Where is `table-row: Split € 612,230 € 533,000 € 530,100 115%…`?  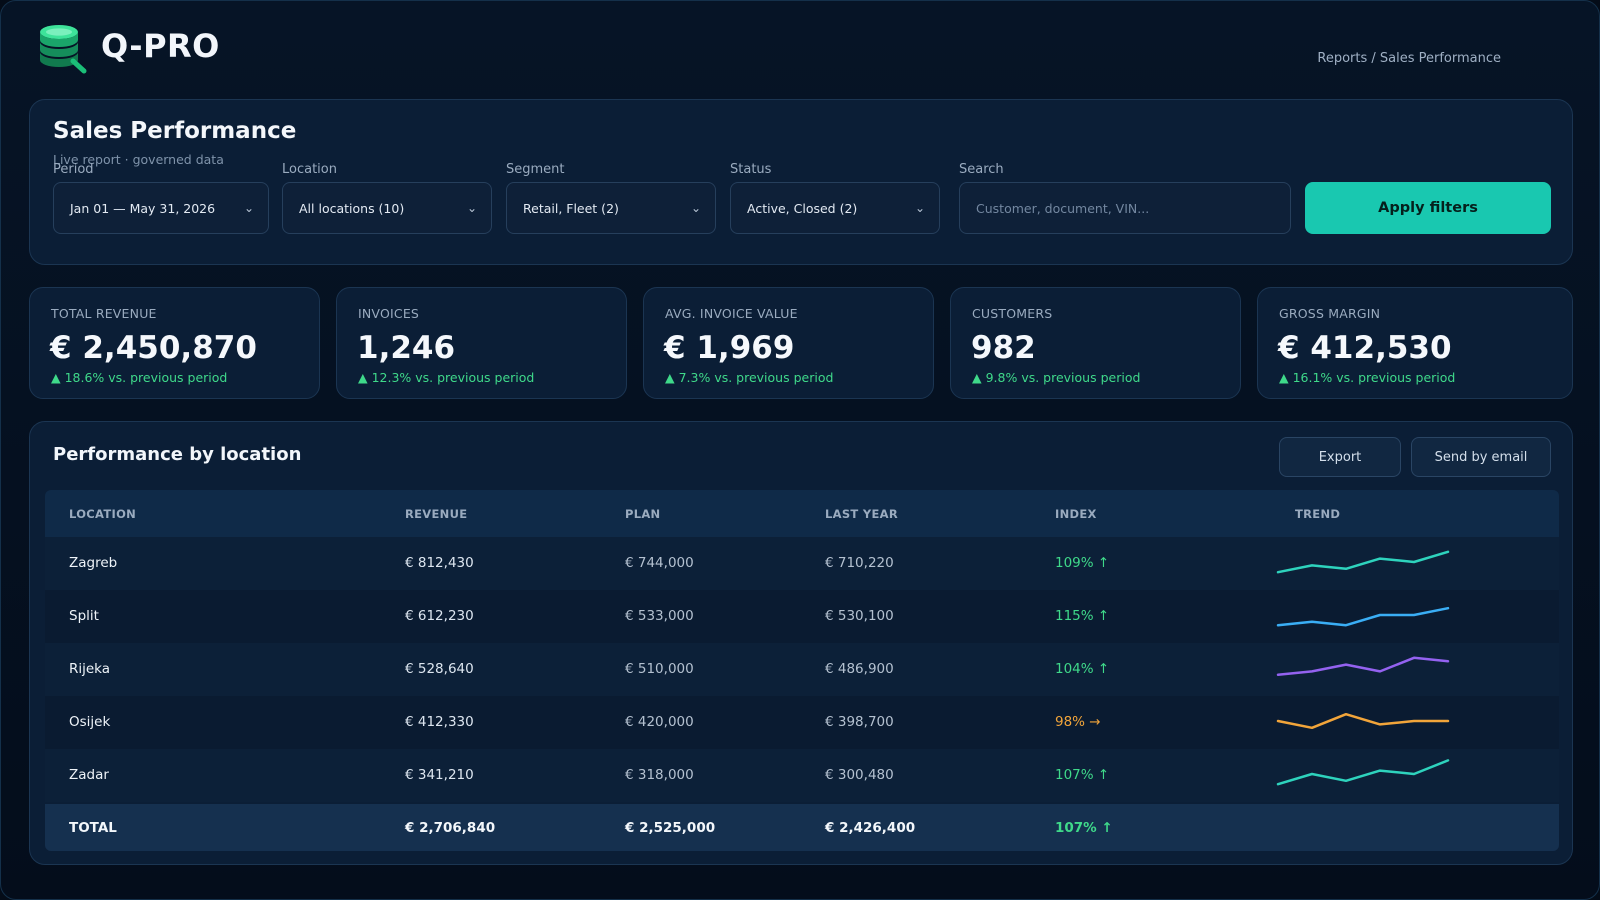 table-row: Split € 612,230 € 533,000 € 530,100 115%… is located at coordinates (802, 616).